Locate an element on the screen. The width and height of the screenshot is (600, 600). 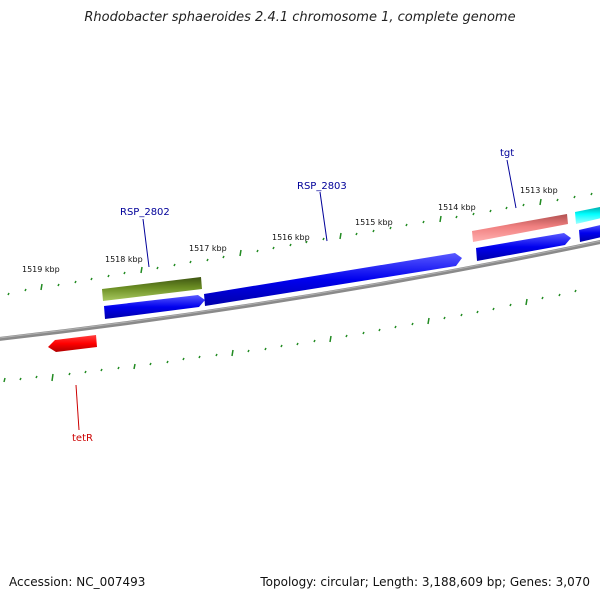
ruler-label-1513: 1513 kbp is located at coordinates (539, 190).